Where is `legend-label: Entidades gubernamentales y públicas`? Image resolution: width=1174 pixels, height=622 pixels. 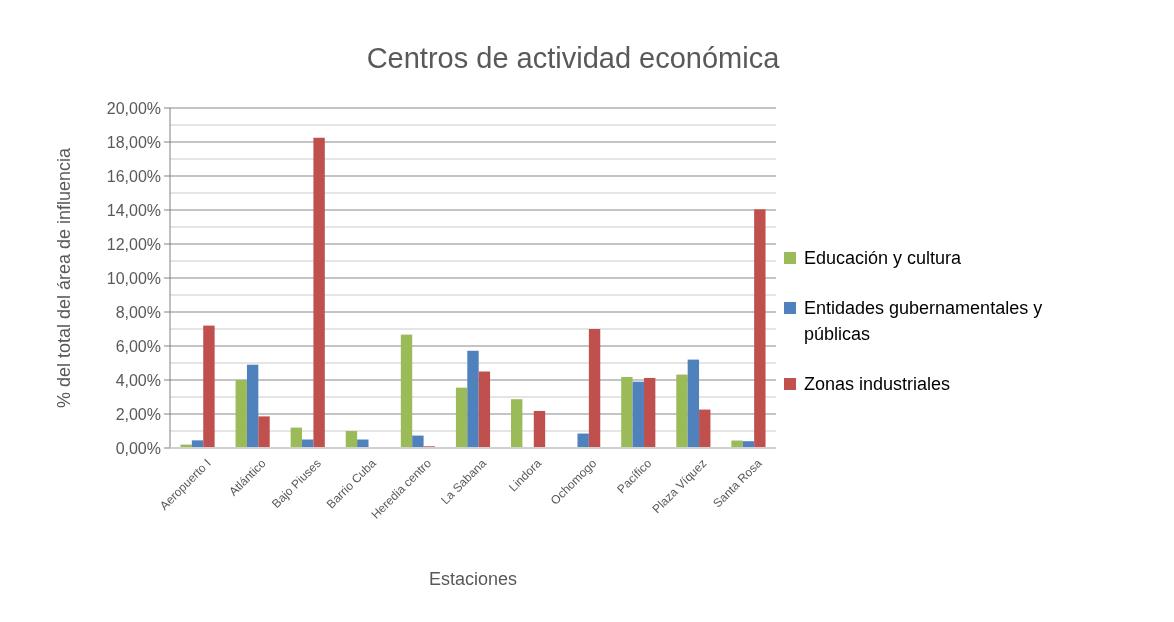 legend-label: Entidades gubernamentales y públicas is located at coordinates (923, 321).